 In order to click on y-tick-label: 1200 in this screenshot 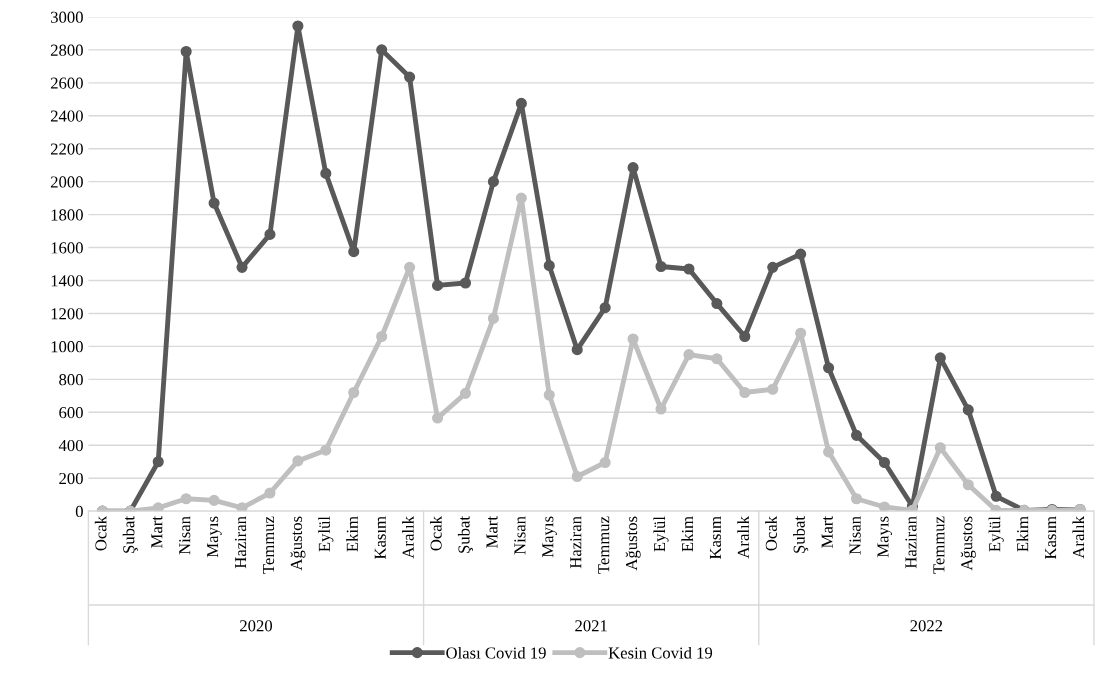, I will do `click(67, 314)`.